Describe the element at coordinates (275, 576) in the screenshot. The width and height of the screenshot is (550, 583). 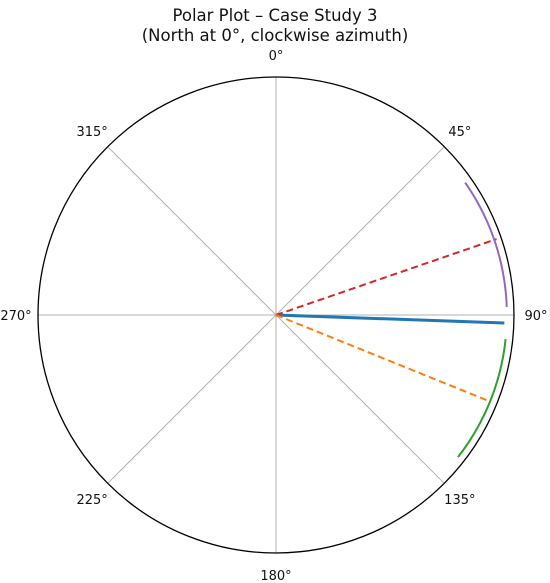
I see `angle-tick-label: 180°` at that location.